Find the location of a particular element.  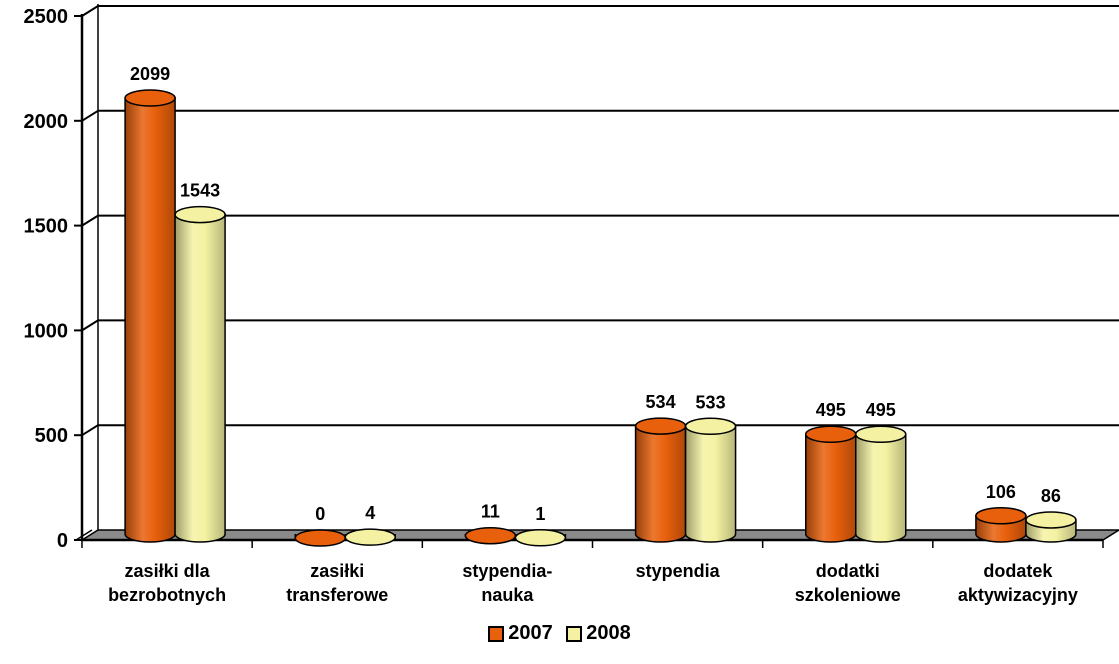

floor-edge is located at coordinates (84, 535).